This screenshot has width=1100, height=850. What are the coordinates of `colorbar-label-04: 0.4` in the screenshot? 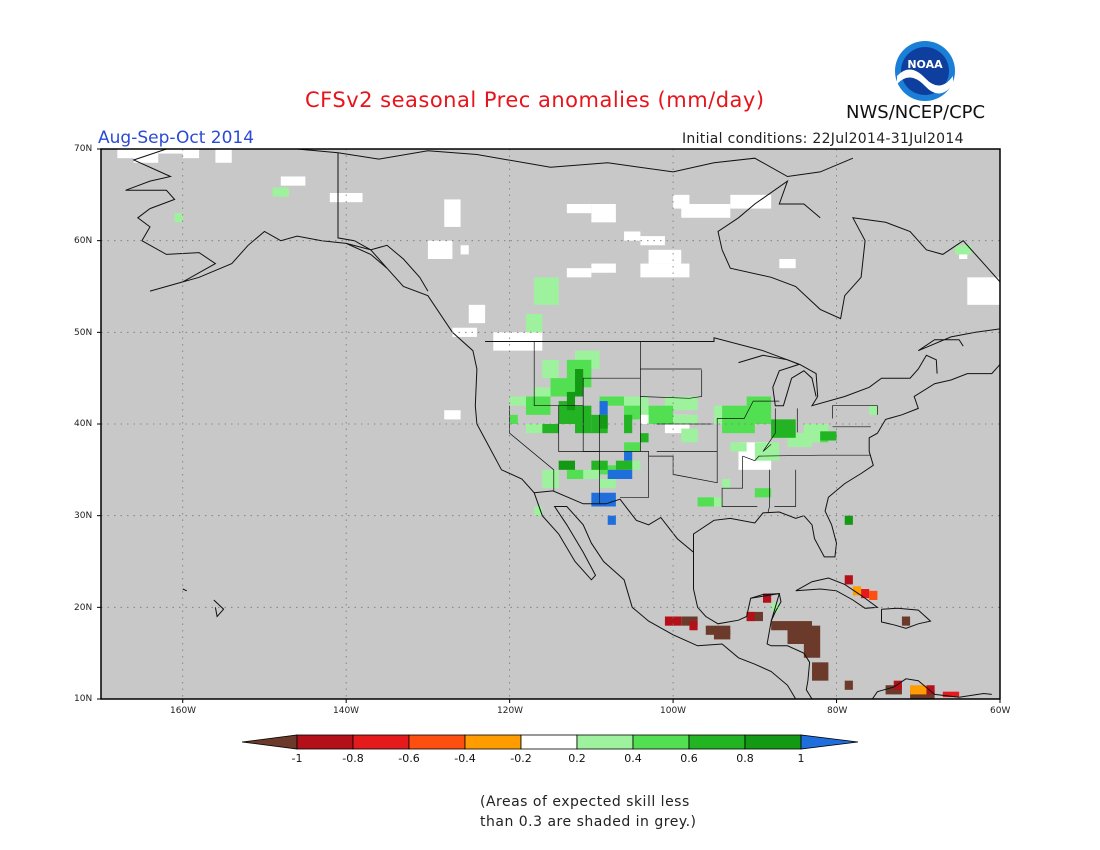 It's located at (633, 758).